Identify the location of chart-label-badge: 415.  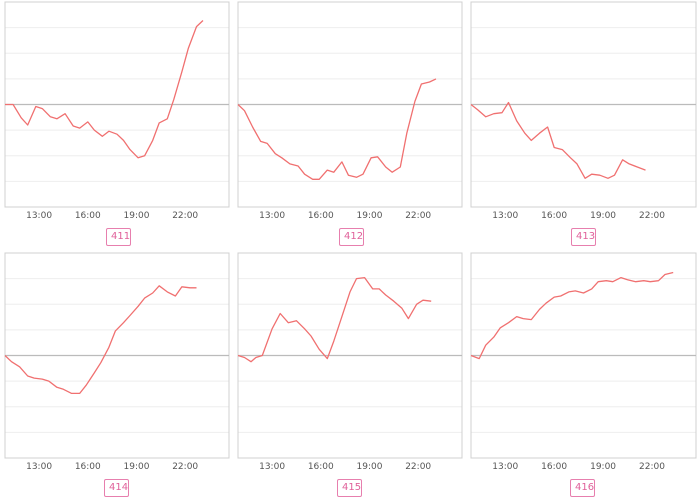
(349, 488).